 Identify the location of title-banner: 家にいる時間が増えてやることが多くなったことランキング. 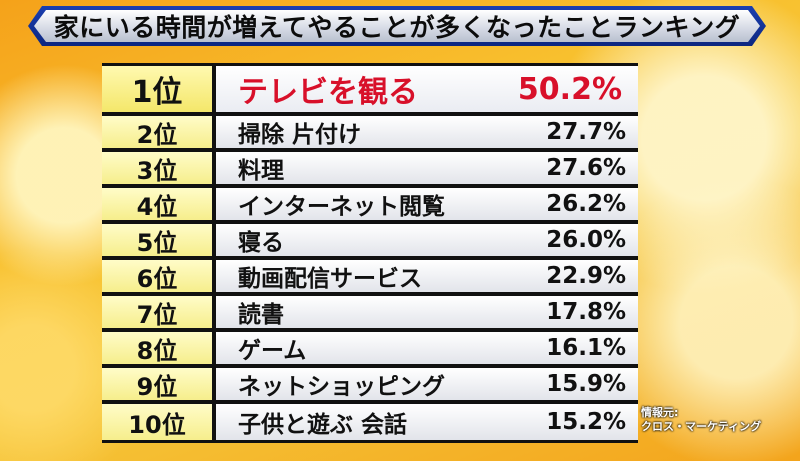
(397, 26).